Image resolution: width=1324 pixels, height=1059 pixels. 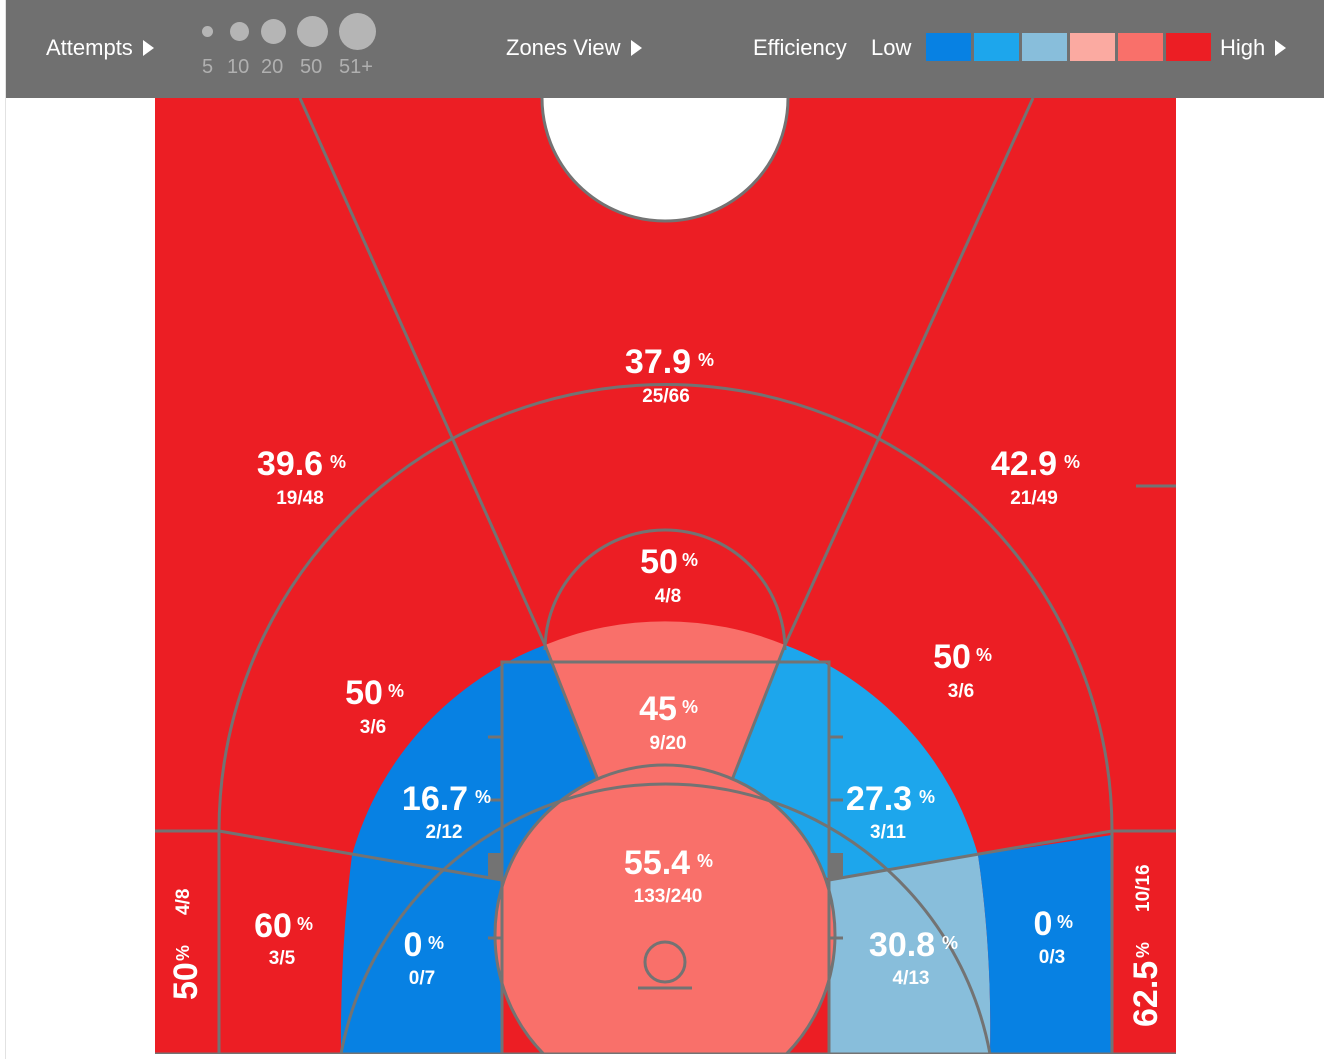 I want to click on label-corner-left: 50 % 4/8, so click(x=186, y=944).